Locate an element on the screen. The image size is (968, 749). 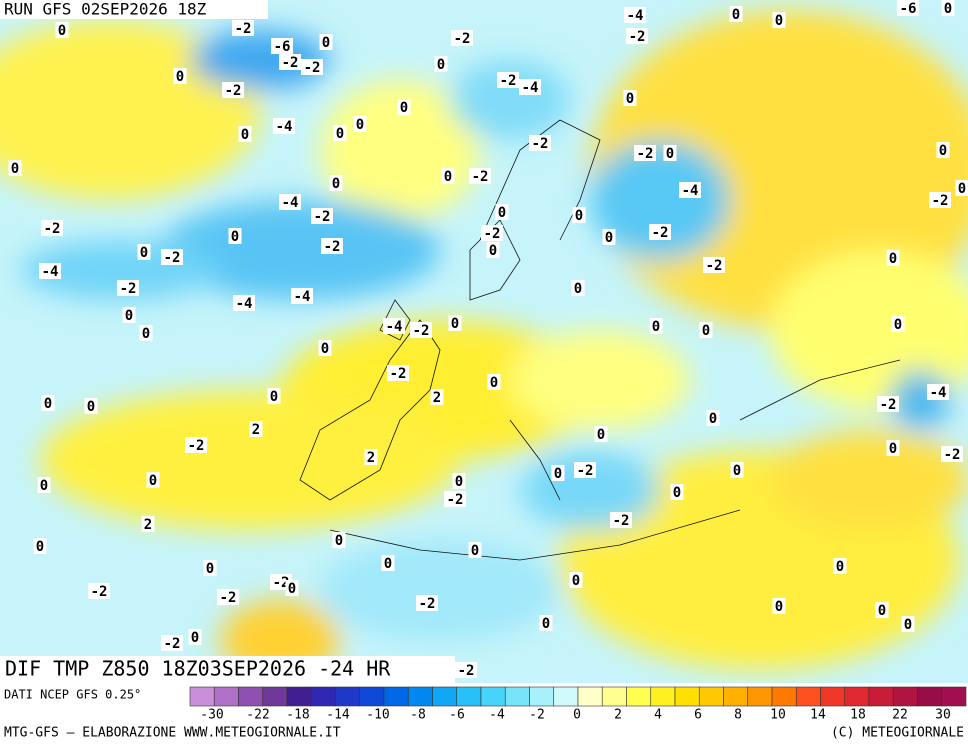
colorbar-tick-label: 22 is located at coordinates (900, 715).